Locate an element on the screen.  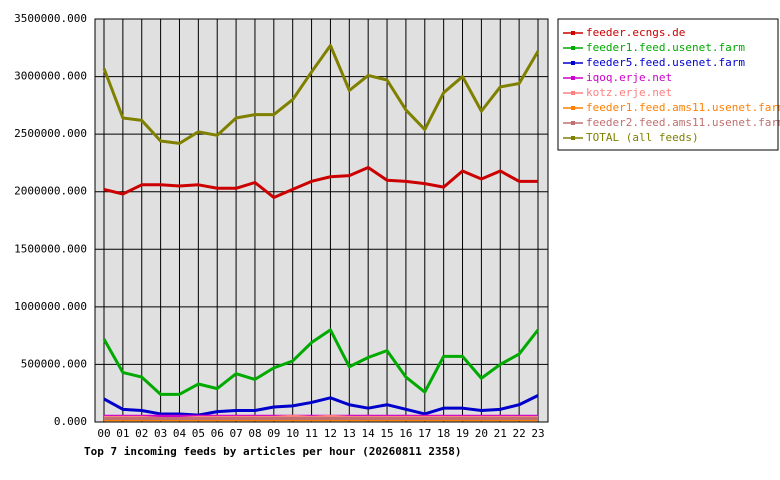
x-tick-label: 20 is located at coordinates (481, 433).